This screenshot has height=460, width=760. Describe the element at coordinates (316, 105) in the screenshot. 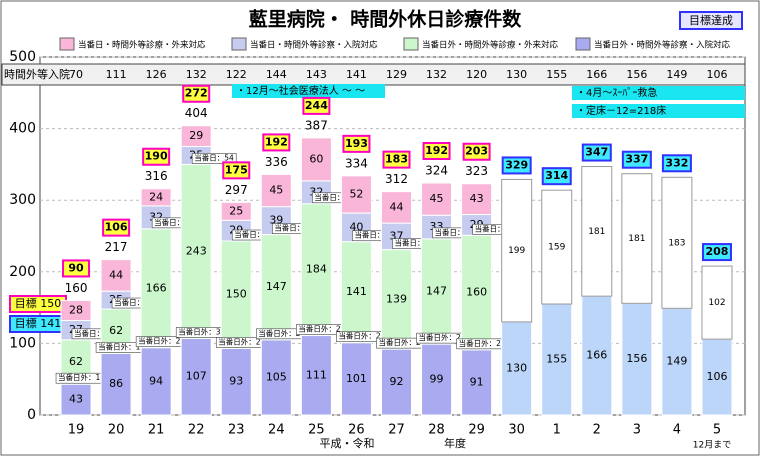

I see `target-box-label: 244` at that location.